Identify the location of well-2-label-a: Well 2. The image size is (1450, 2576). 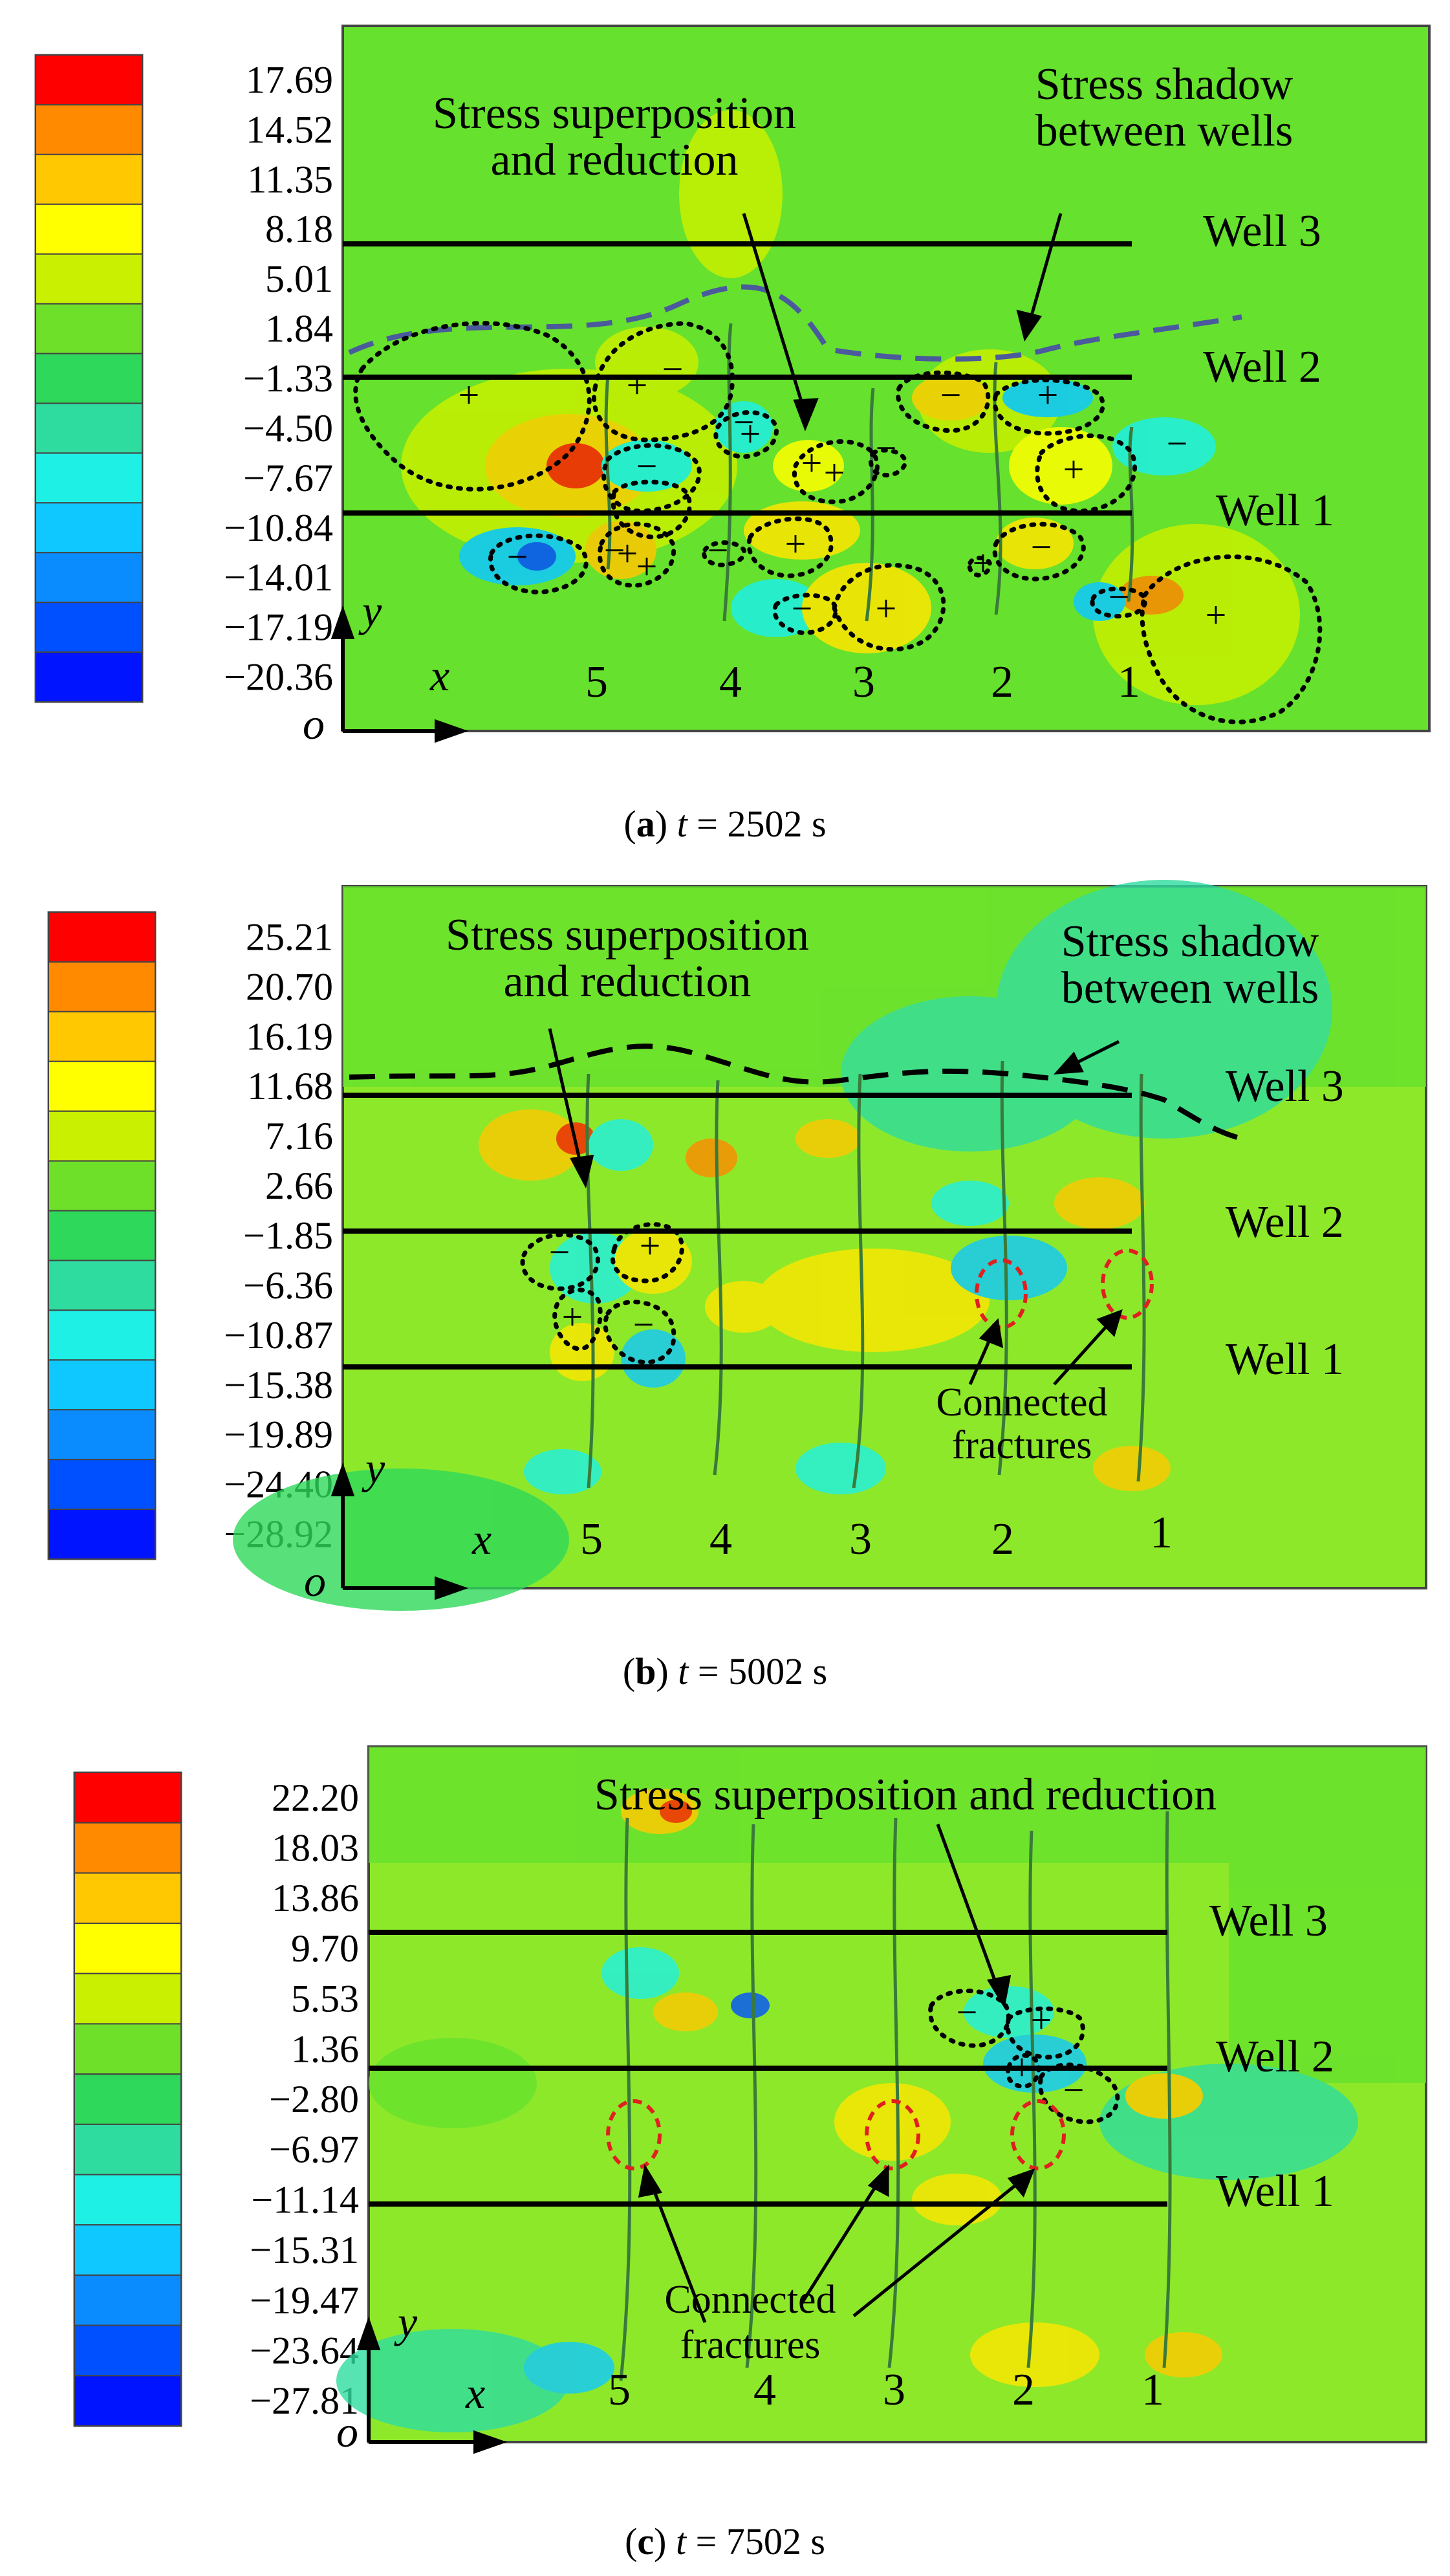
(1262, 367).